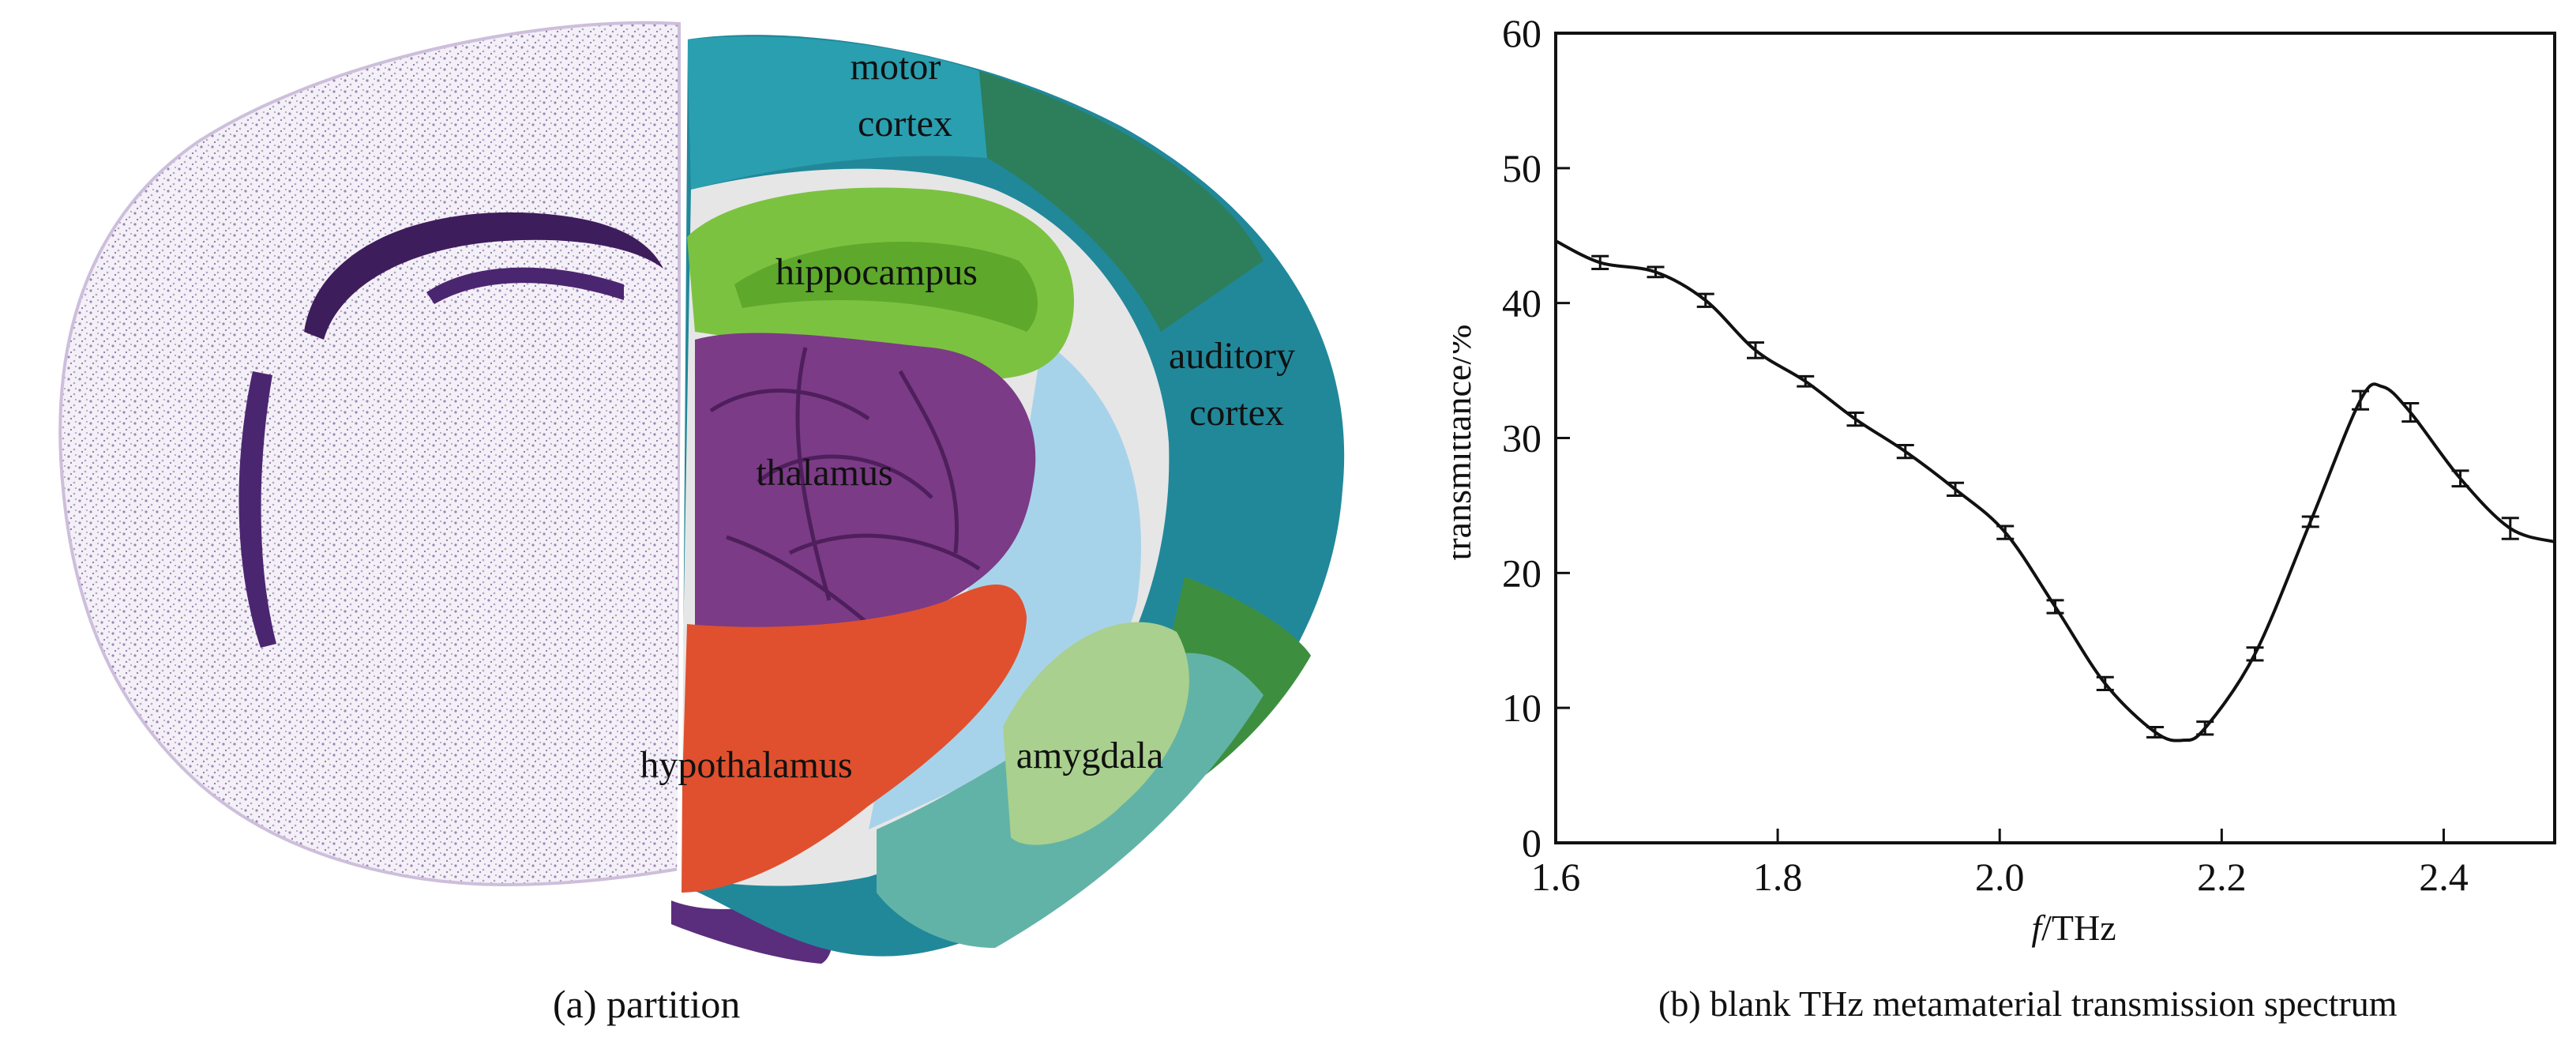  Describe the element at coordinates (1465, 443) in the screenshot. I see `y-axis-title: transmittance/%` at that location.